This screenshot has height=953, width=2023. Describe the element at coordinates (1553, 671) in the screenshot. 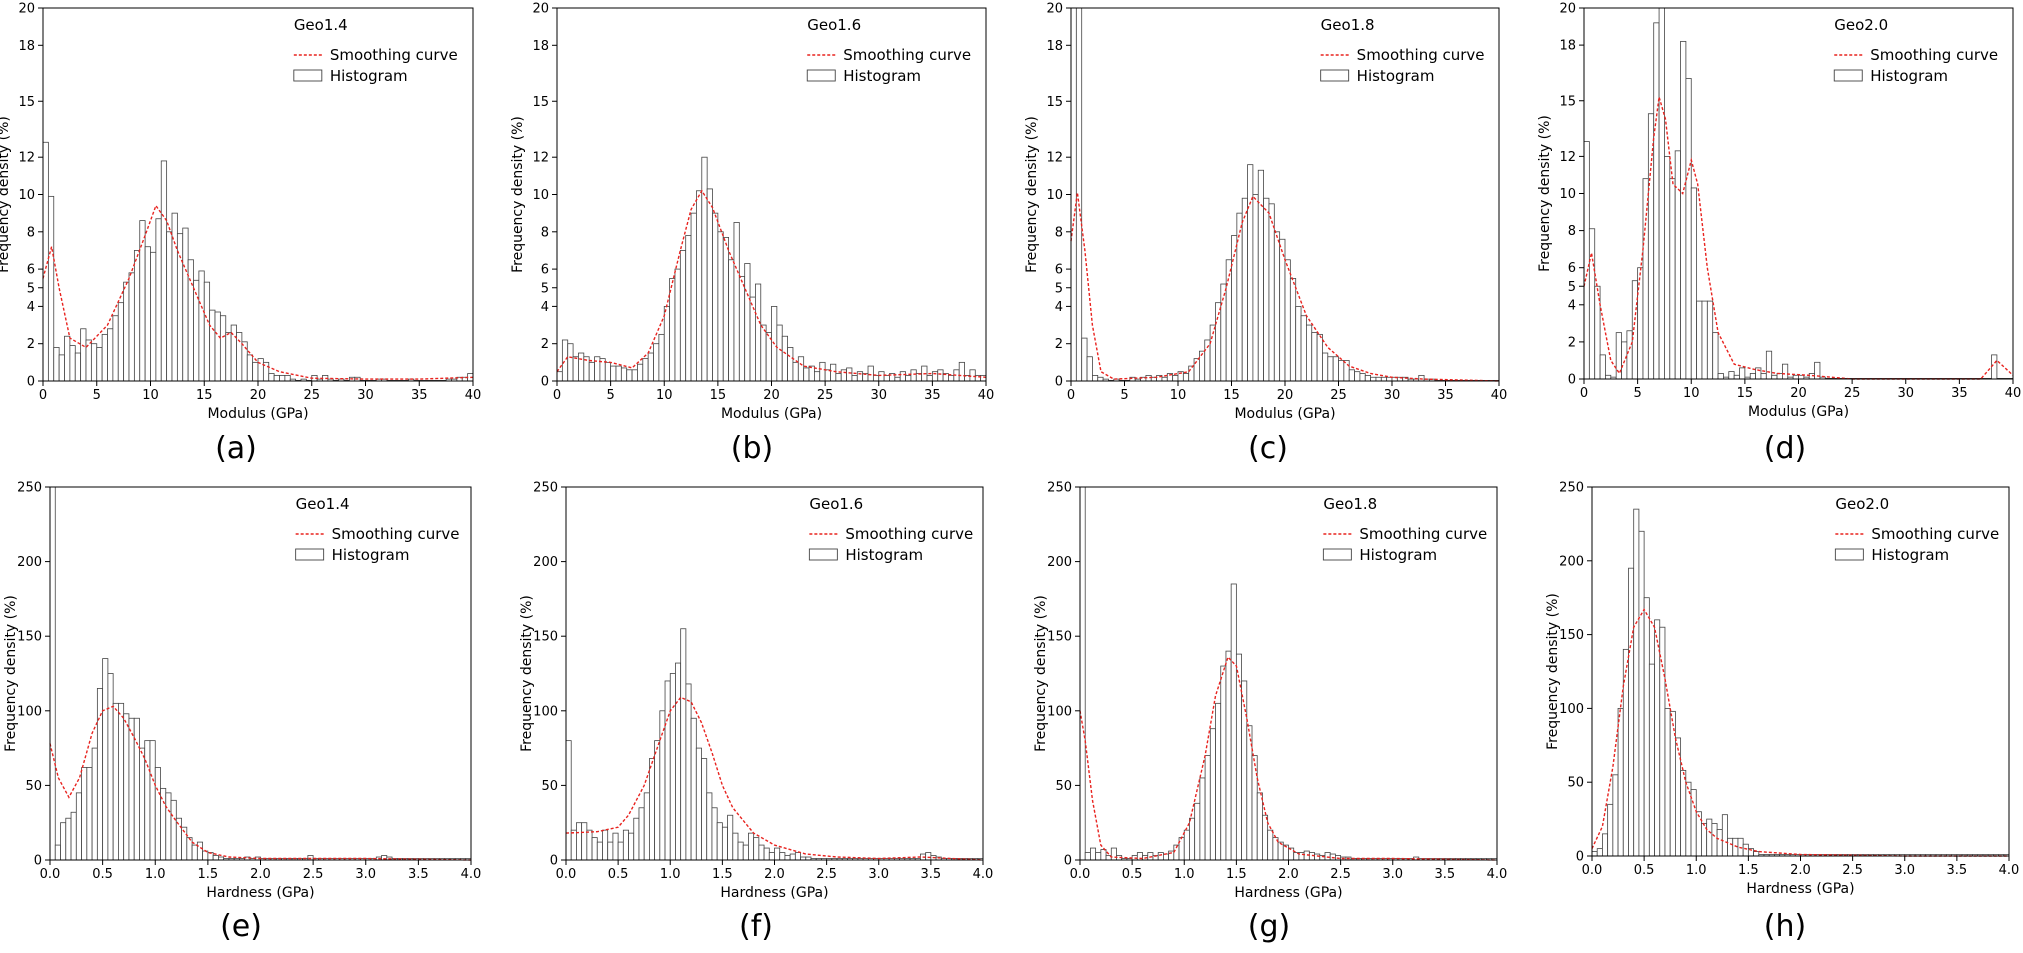

I see `y-axis-label: Frequency density (%)` at that location.